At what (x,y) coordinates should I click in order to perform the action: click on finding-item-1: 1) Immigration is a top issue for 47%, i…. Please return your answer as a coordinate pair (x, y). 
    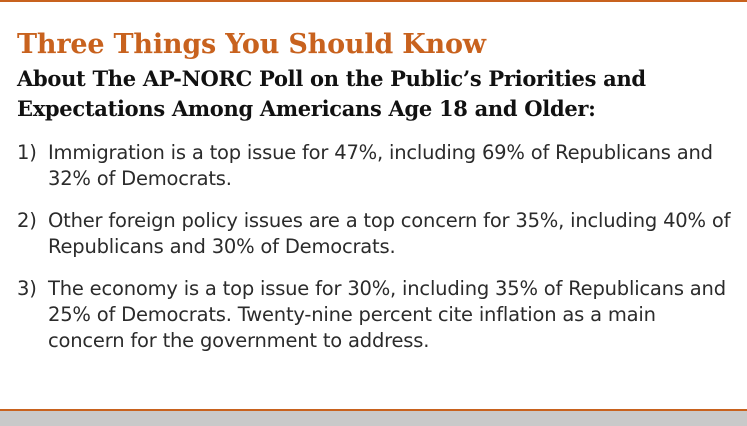
    Looking at the image, I should click on (374, 166).